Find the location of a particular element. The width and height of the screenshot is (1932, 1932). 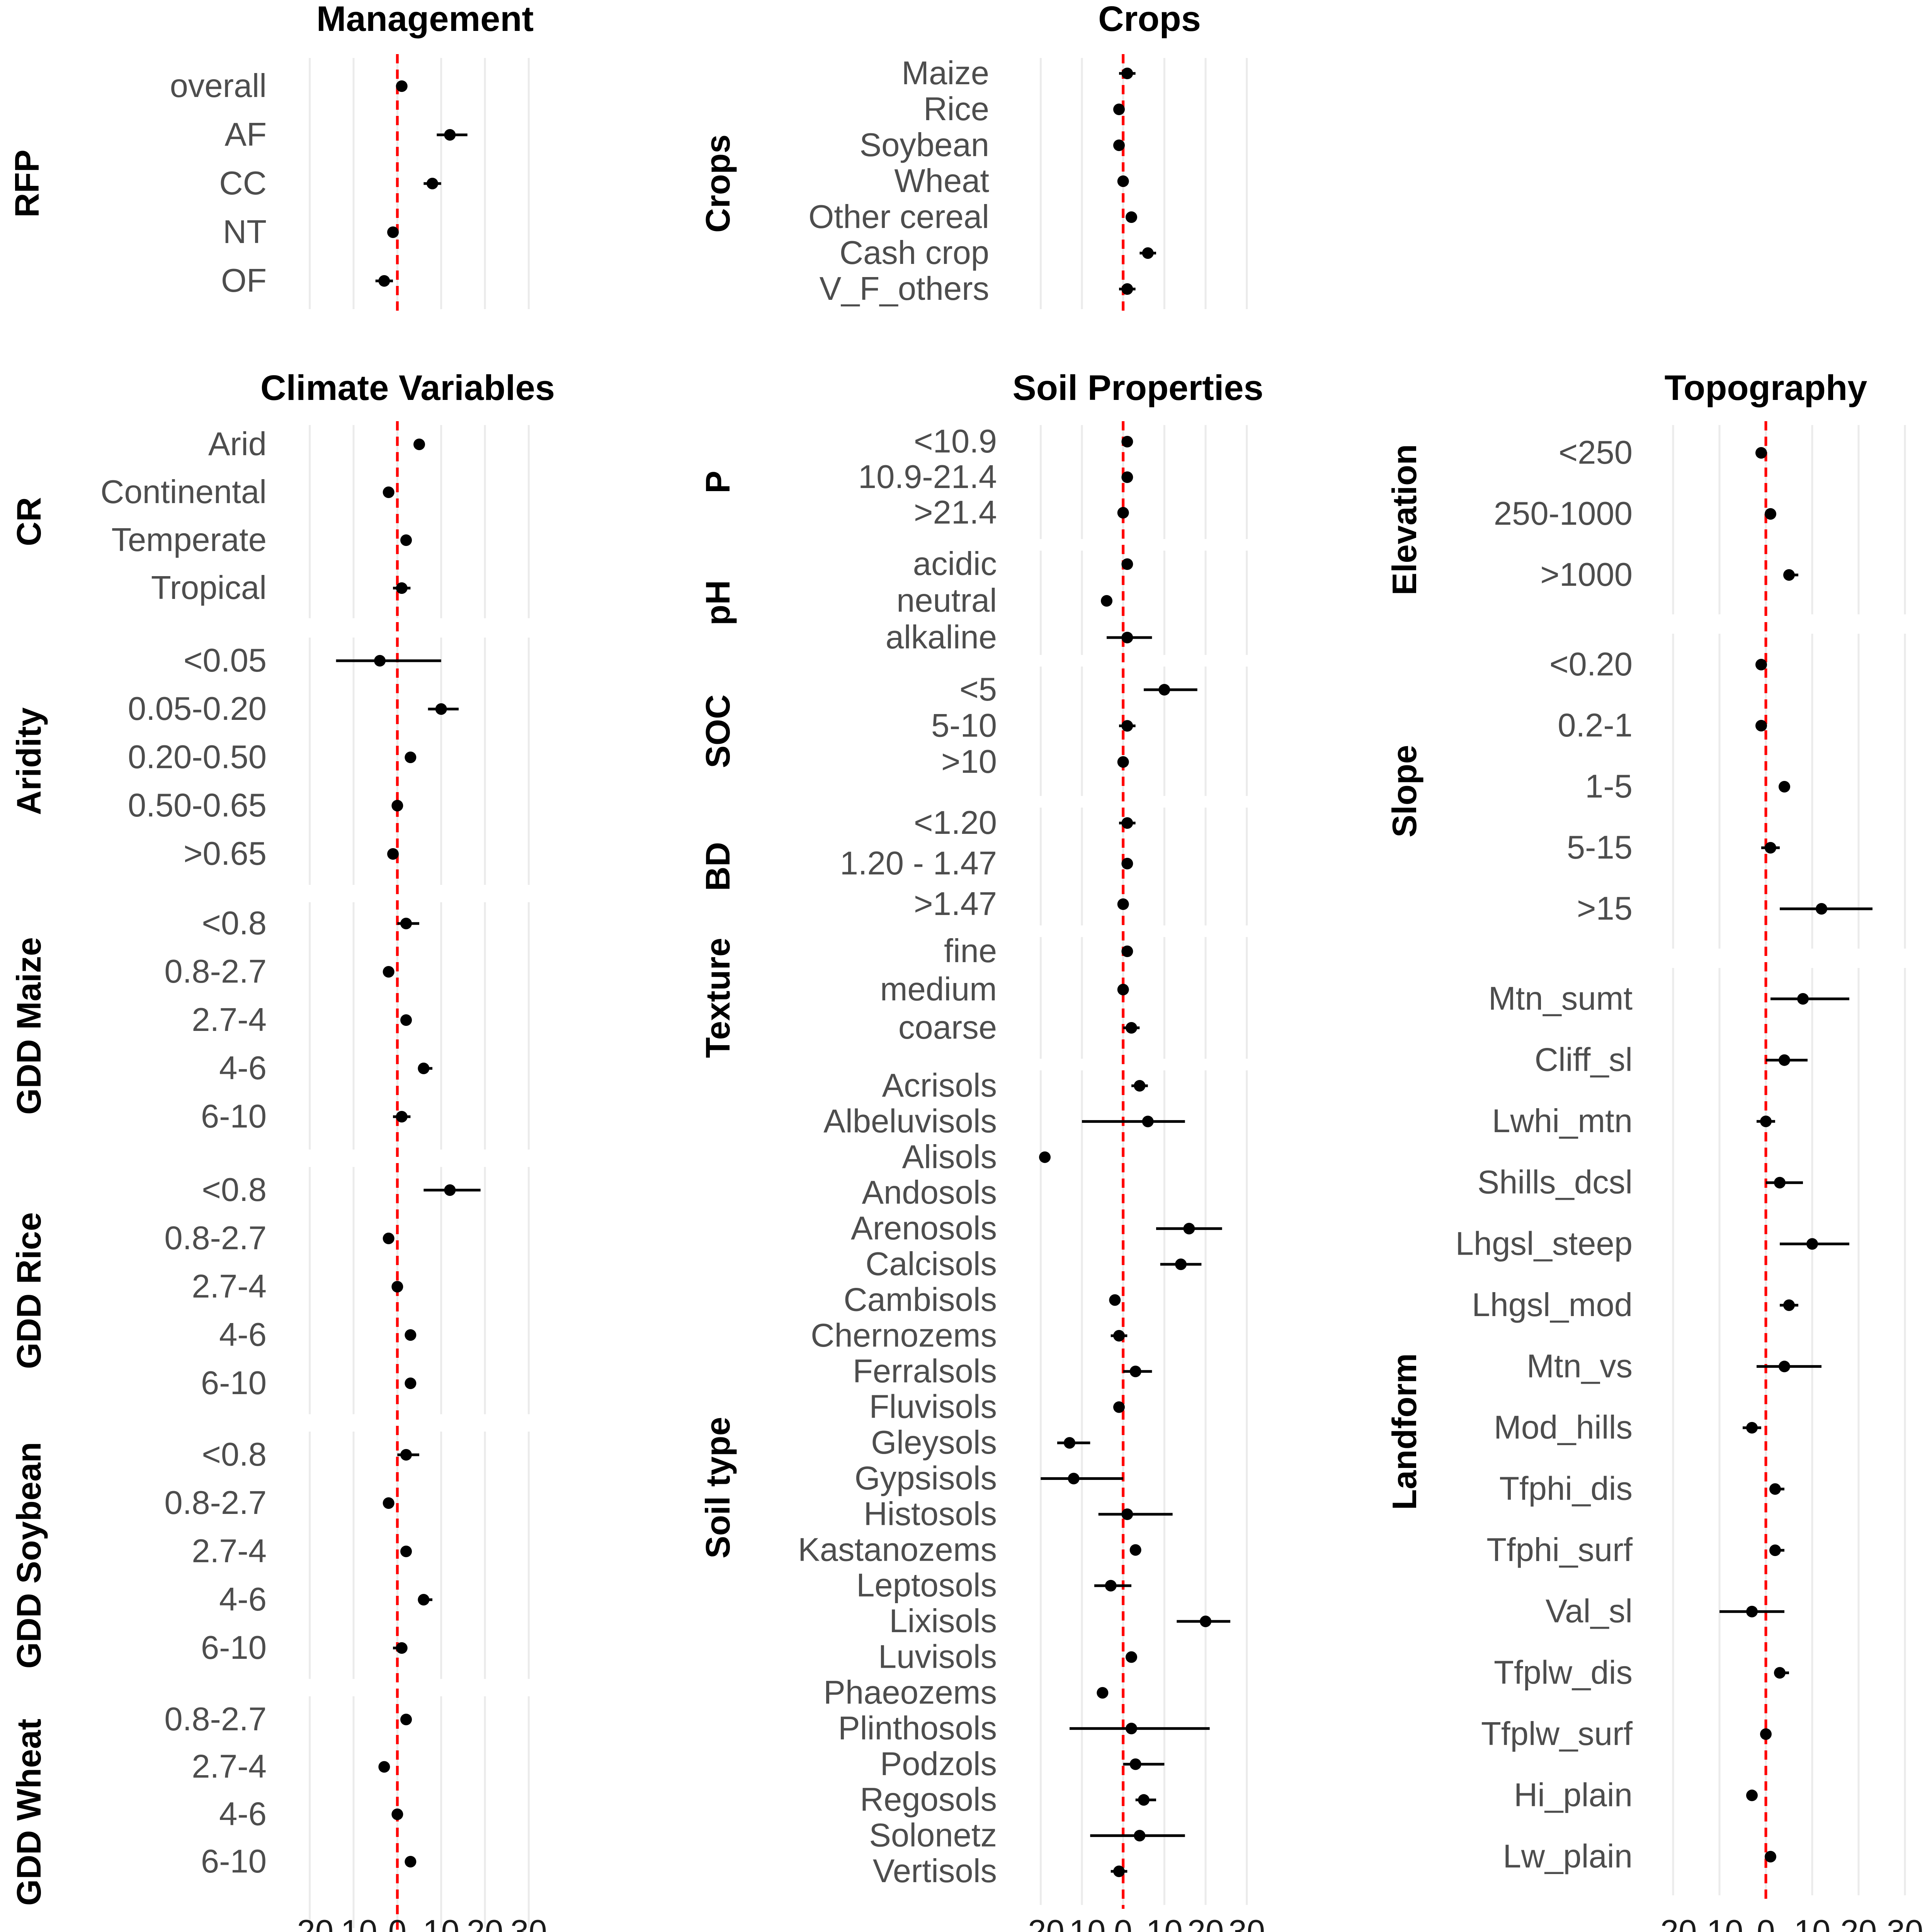

row-label-albeluvisols: Albeluvisols is located at coordinates (910, 1121).